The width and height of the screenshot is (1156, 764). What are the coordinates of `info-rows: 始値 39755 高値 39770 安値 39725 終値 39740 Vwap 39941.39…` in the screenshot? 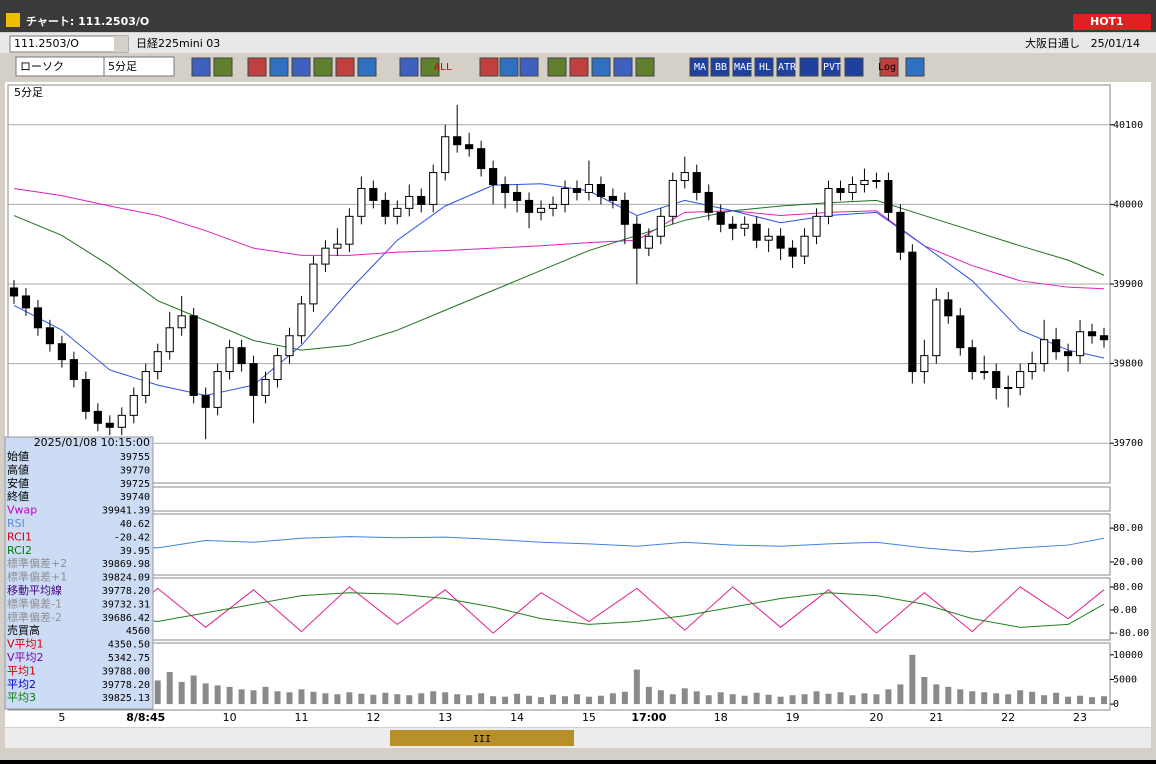 It's located at (78, 576).